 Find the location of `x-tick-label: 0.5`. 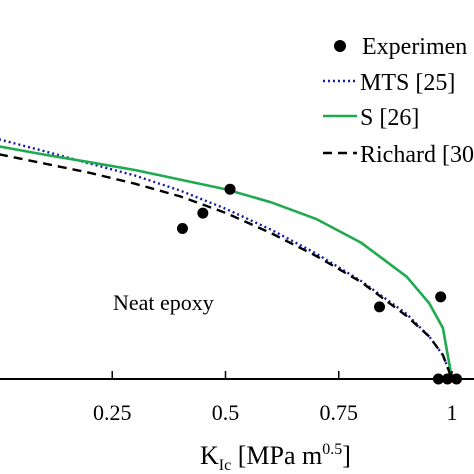

x-tick-label: 0.5 is located at coordinates (226, 412).